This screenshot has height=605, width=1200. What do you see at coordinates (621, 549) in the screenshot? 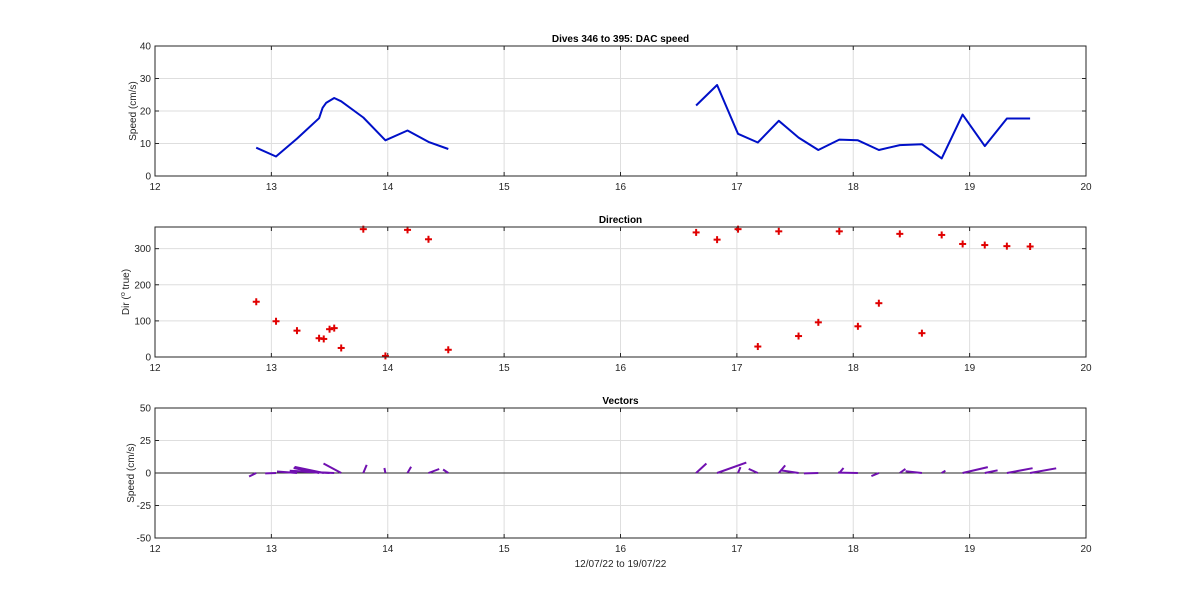
I see `vectors-xtick-label: 16` at bounding box center [621, 549].